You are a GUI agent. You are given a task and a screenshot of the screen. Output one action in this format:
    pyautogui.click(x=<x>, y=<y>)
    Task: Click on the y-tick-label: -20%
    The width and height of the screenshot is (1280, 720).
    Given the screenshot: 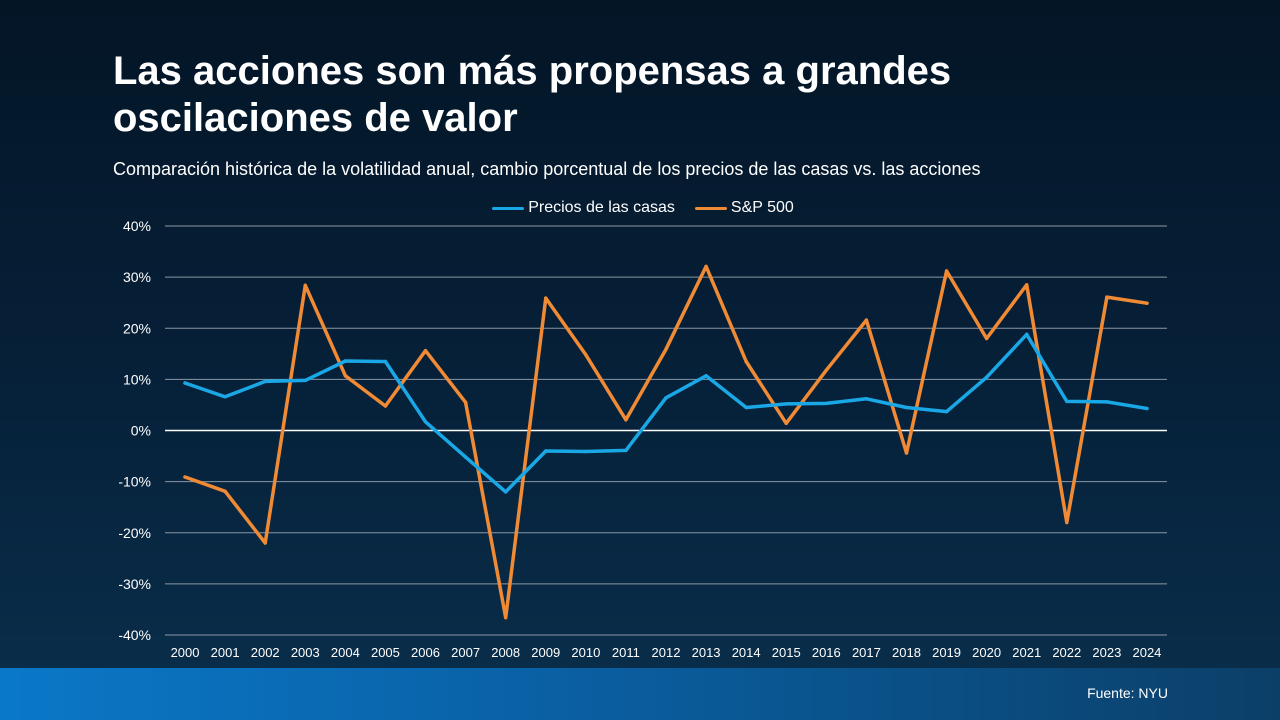 What is the action you would take?
    pyautogui.click(x=134, y=533)
    